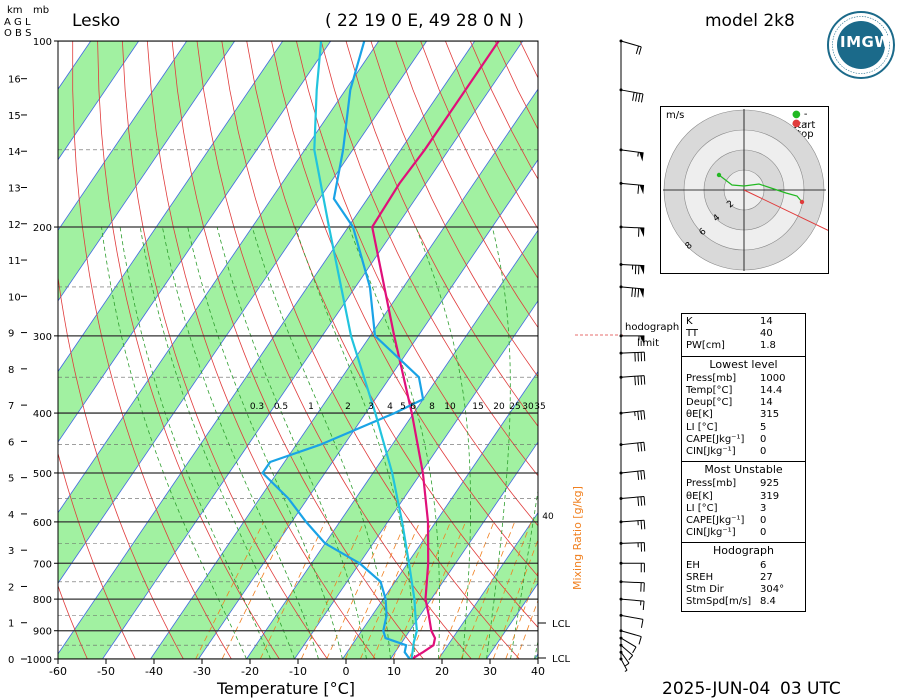 The width and height of the screenshot is (910, 700). What do you see at coordinates (11, 370) in the screenshot?
I see `km-tick-label: 8` at bounding box center [11, 370].